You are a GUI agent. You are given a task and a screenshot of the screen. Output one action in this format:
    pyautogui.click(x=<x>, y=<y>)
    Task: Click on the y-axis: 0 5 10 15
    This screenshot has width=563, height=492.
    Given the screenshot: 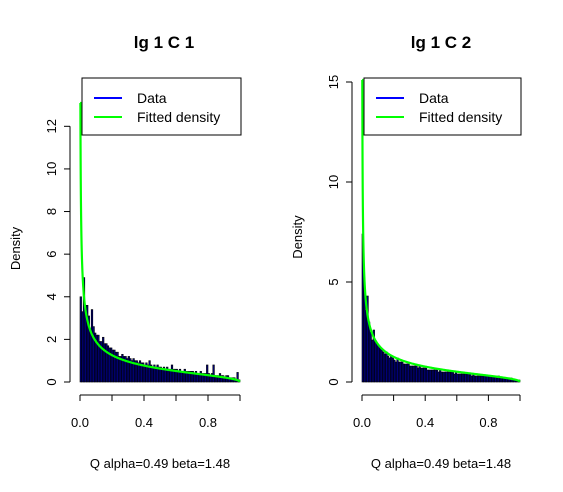 What is the action you would take?
    pyautogui.click(x=339, y=230)
    